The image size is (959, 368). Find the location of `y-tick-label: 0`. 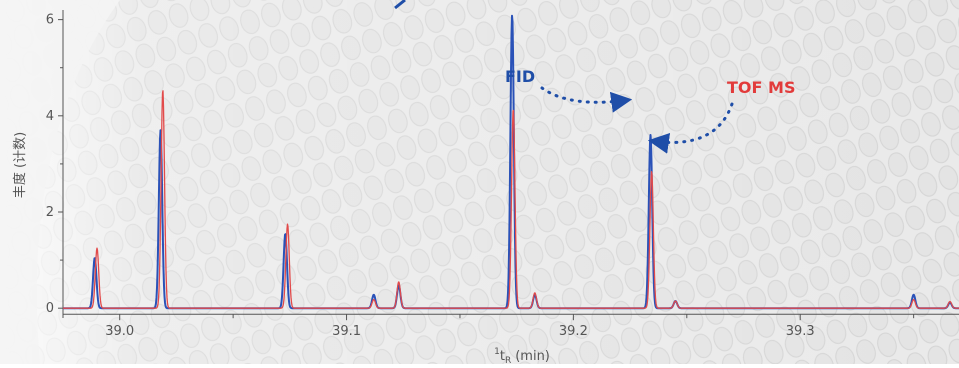

y-tick-label: 0 is located at coordinates (50, 308).